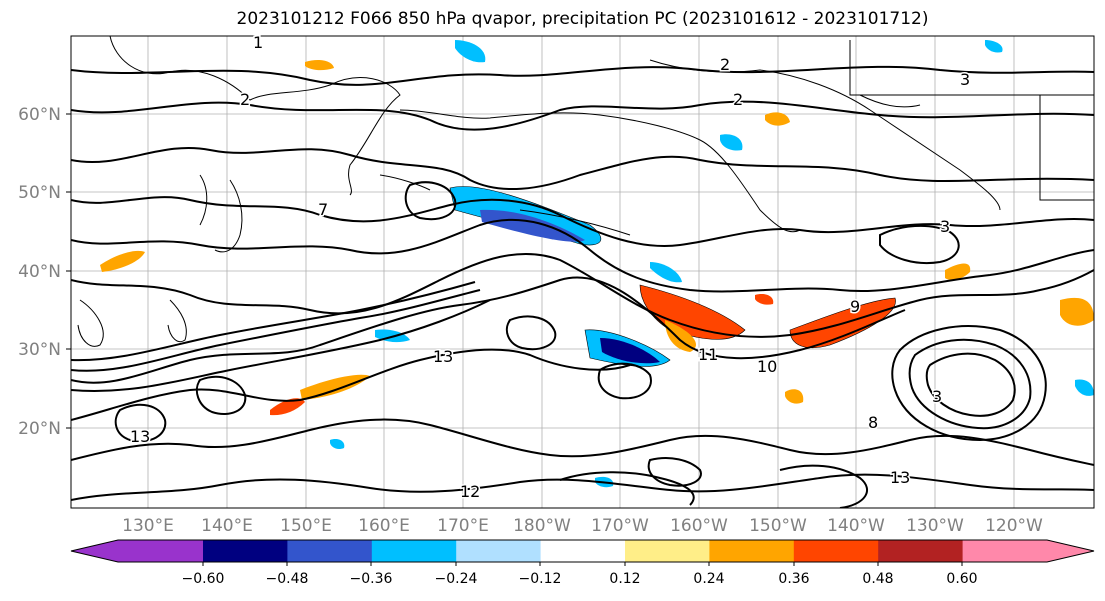 The image size is (1105, 601). Describe the element at coordinates (306, 526) in the screenshot. I see `lon-label: 150°E` at that location.